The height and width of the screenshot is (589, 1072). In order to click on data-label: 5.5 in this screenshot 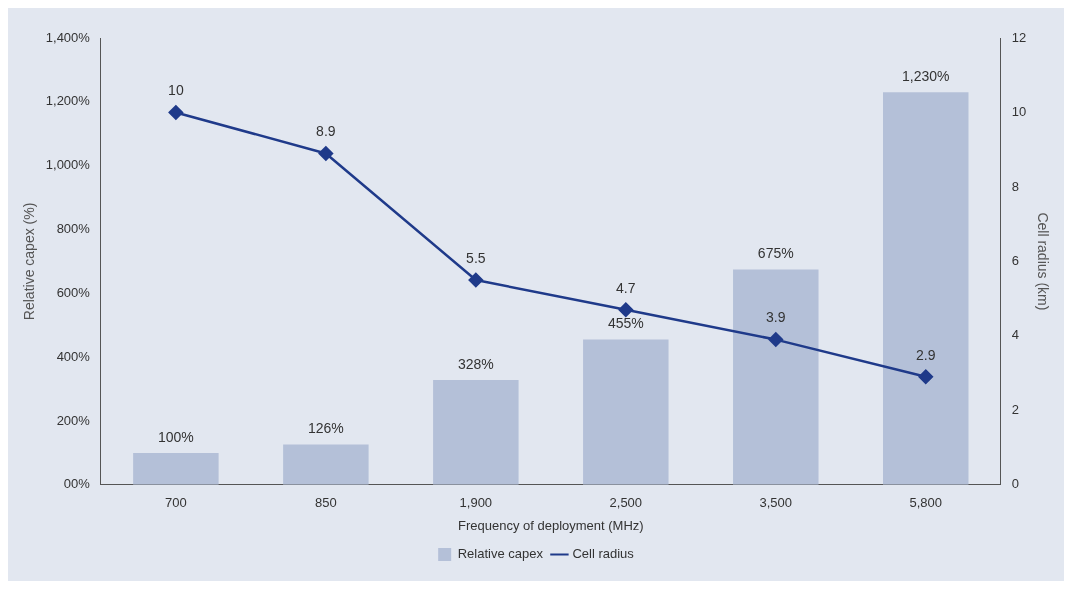, I will do `click(476, 257)`.